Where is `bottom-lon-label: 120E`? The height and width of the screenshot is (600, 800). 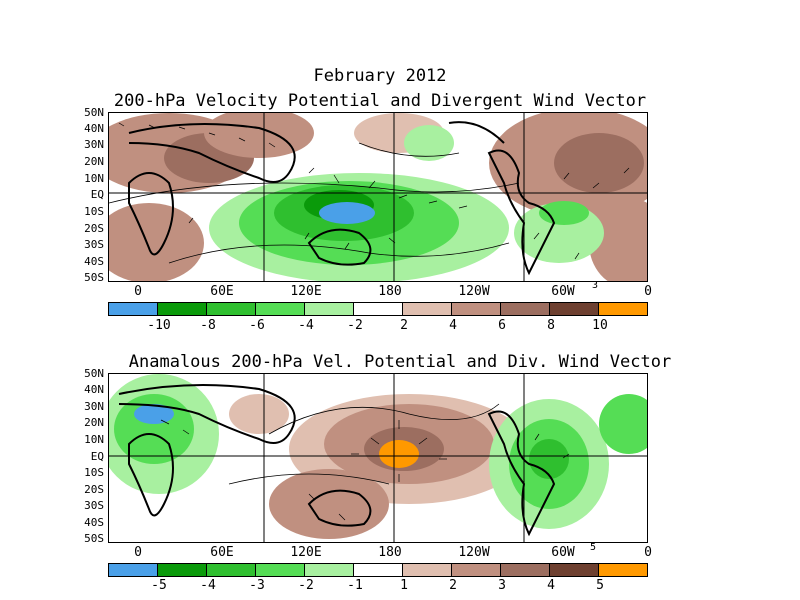 bottom-lon-label: 120E is located at coordinates (306, 552).